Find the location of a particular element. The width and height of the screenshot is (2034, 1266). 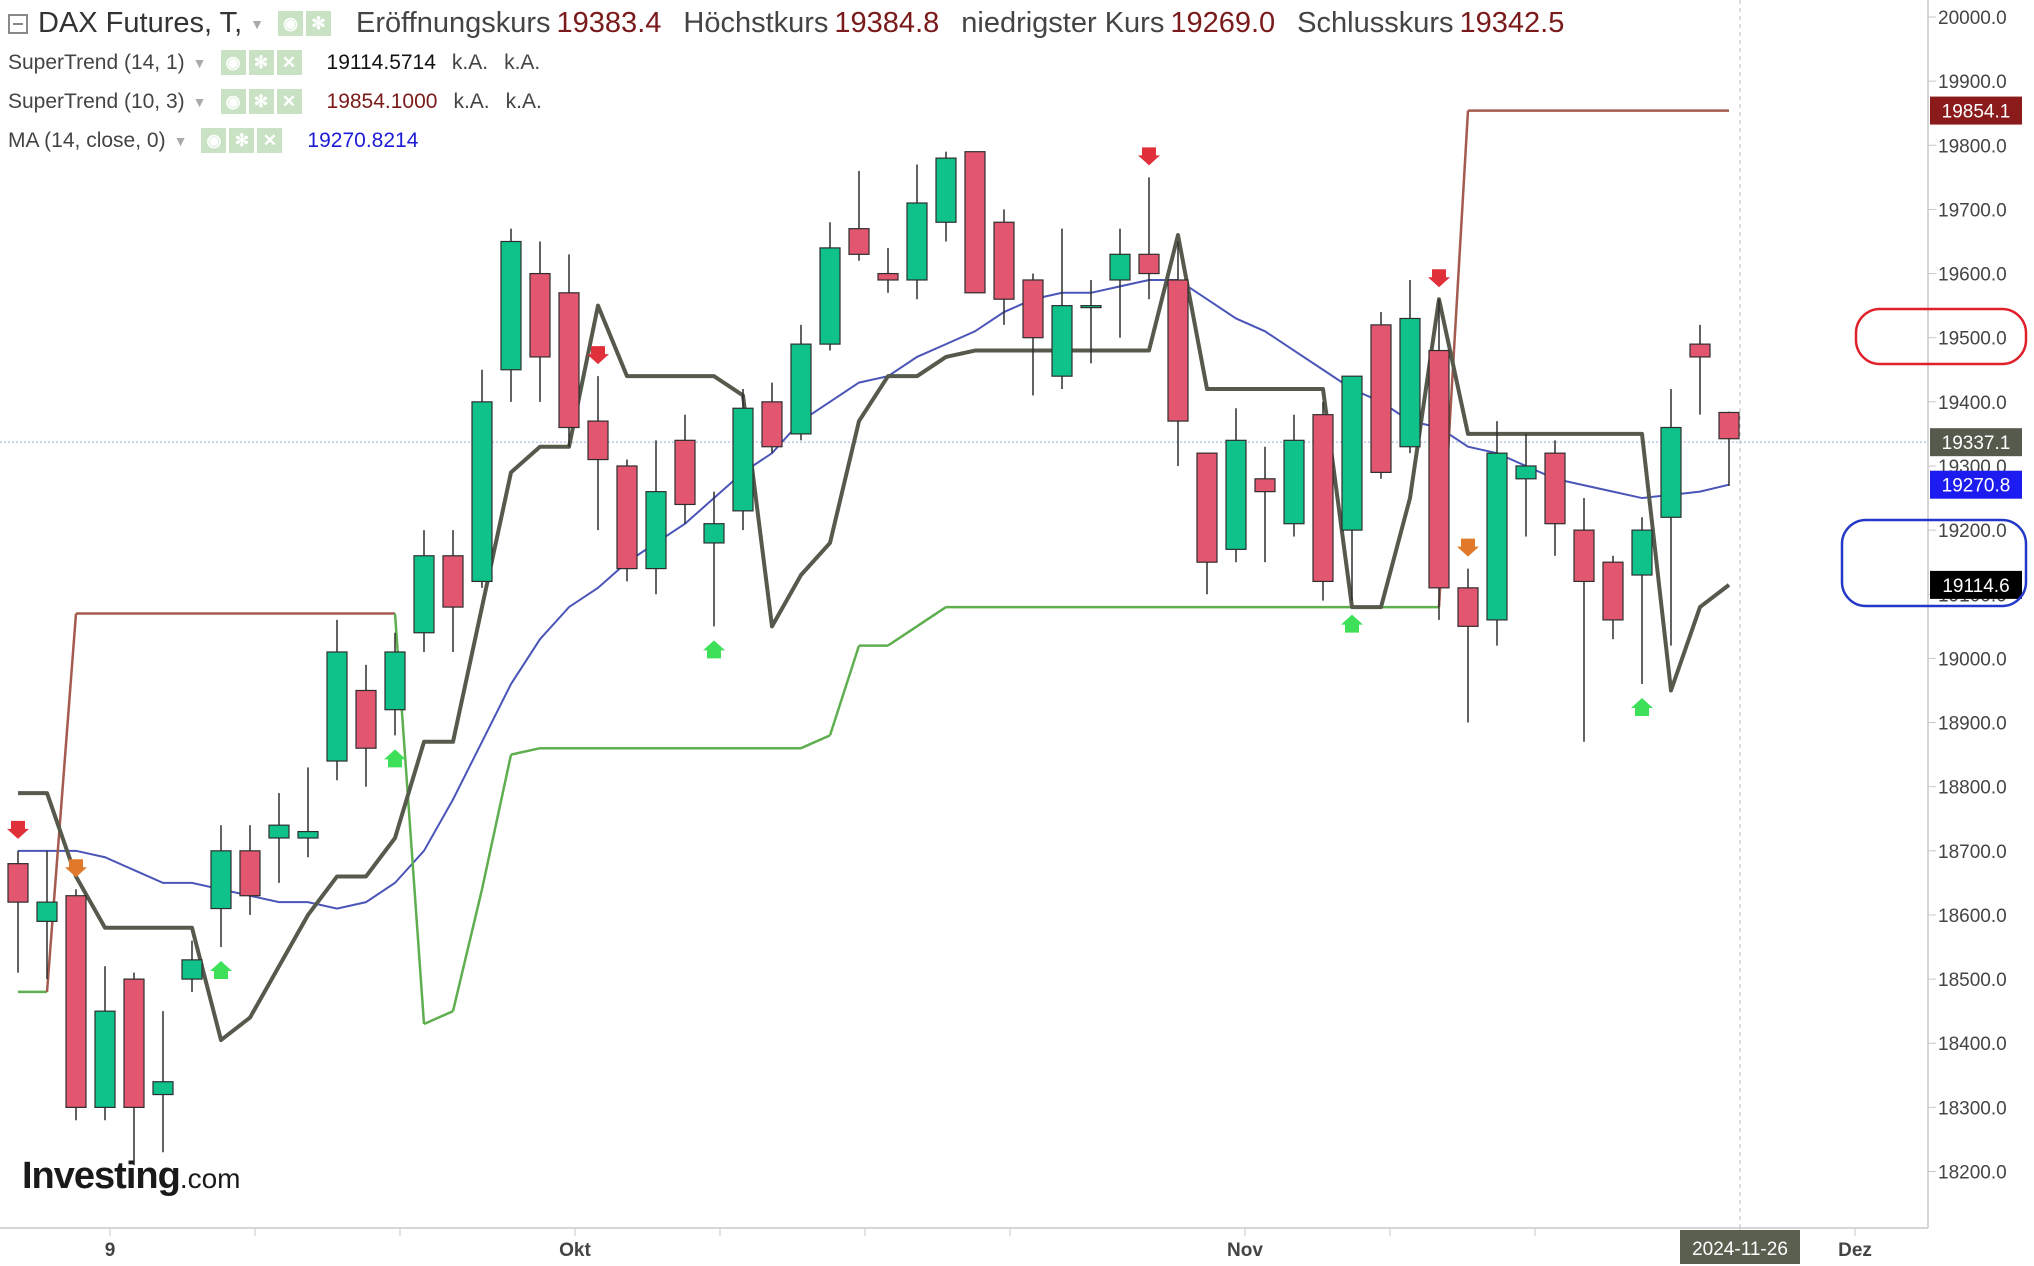

indicator-value: 19270.8214 is located at coordinates (363, 140).